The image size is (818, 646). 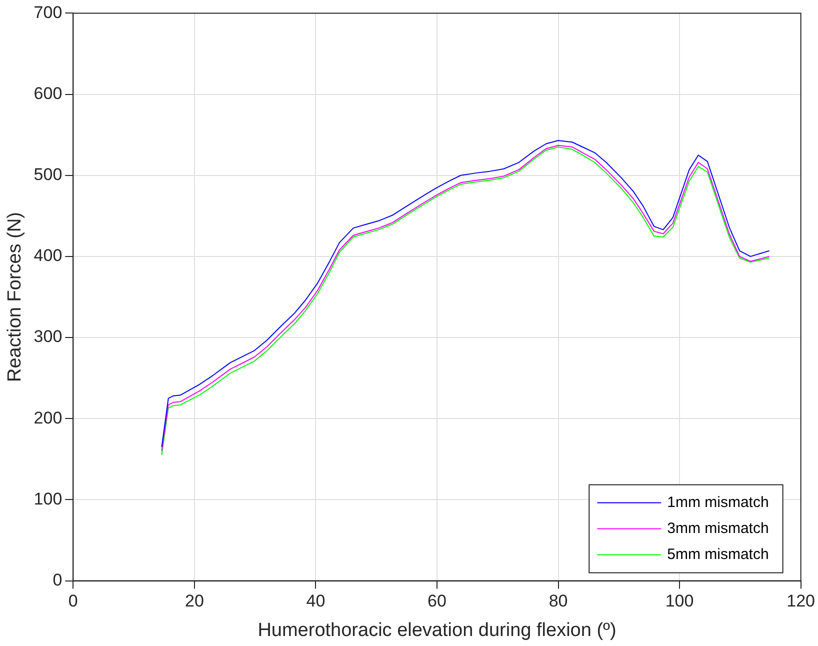 What do you see at coordinates (316, 601) in the screenshot?
I see `x-tick-label: 40` at bounding box center [316, 601].